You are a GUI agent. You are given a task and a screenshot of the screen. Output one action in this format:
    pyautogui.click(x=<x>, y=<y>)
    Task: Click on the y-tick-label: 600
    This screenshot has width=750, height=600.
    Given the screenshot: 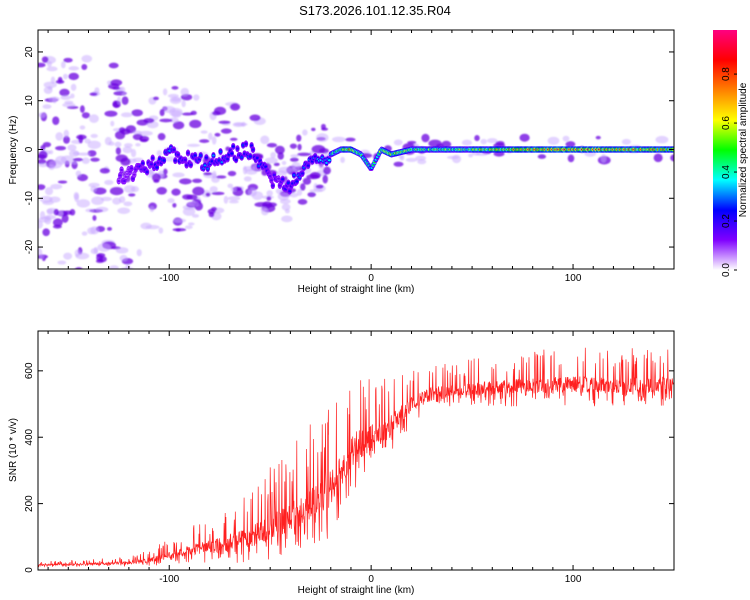 What is the action you would take?
    pyautogui.click(x=29, y=370)
    